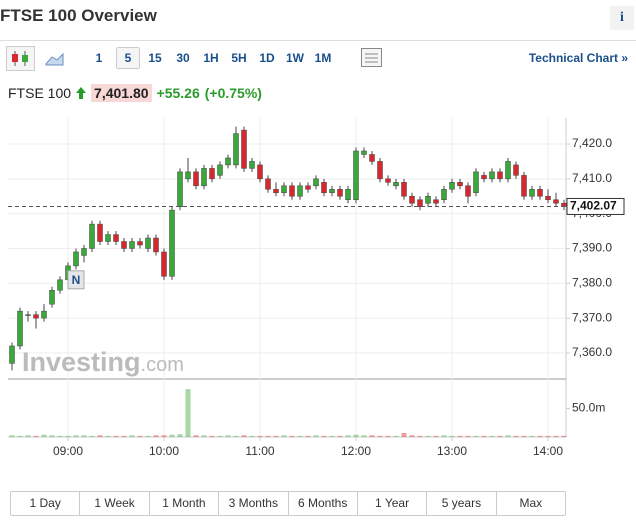 This screenshot has height=526, width=636. What do you see at coordinates (254, 503) in the screenshot?
I see `range-button: 3 Months` at bounding box center [254, 503].